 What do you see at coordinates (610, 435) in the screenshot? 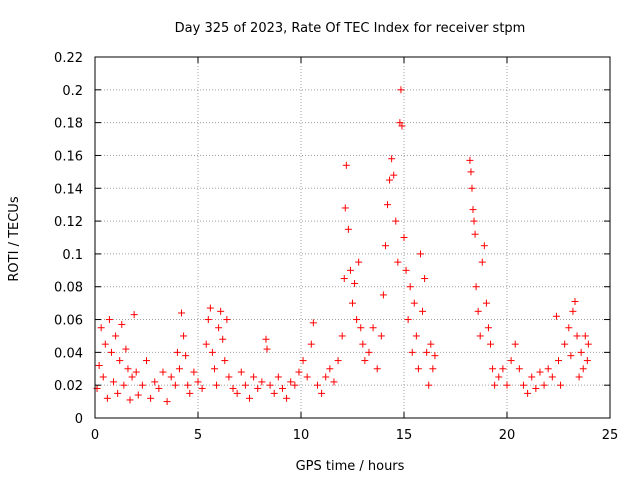
I see `x-tick-label: 25` at bounding box center [610, 435].